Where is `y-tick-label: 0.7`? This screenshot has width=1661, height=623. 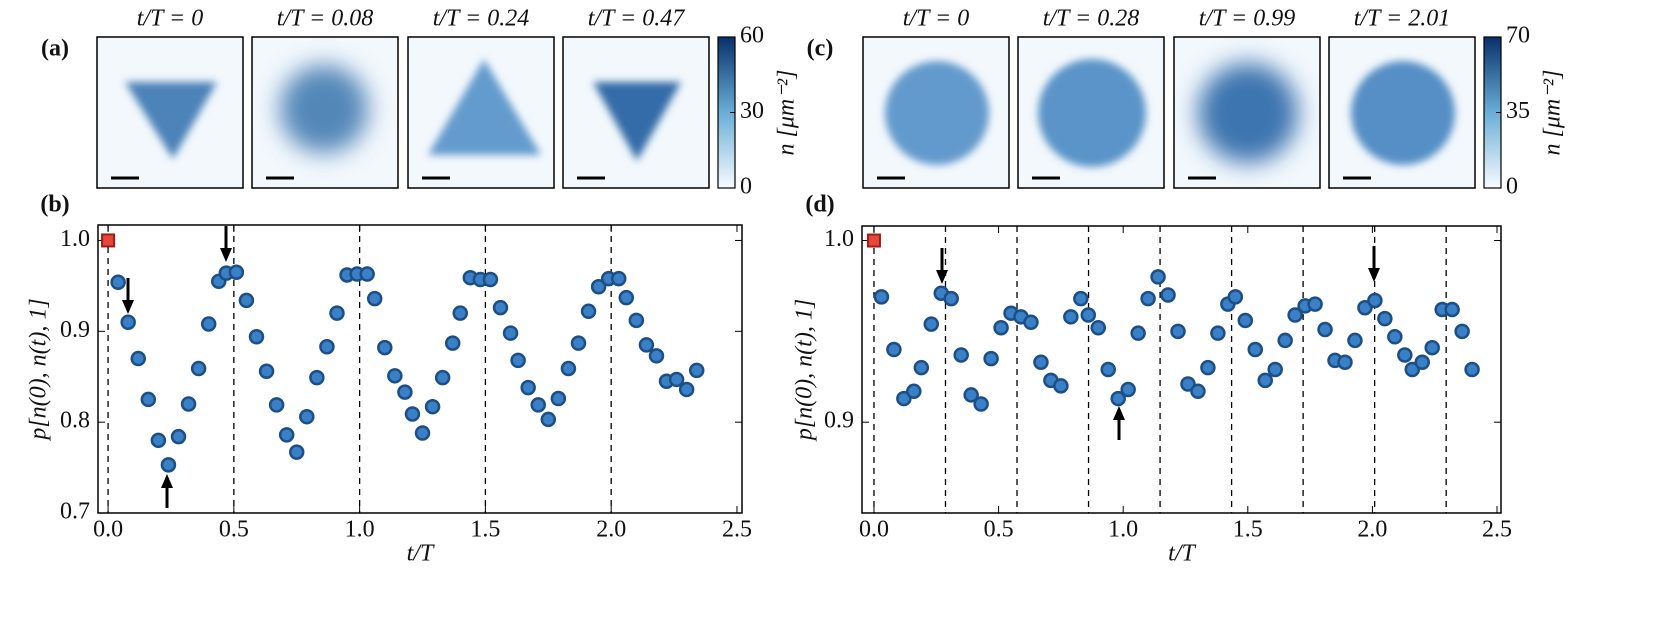
y-tick-label: 0.7 is located at coordinates (75, 512).